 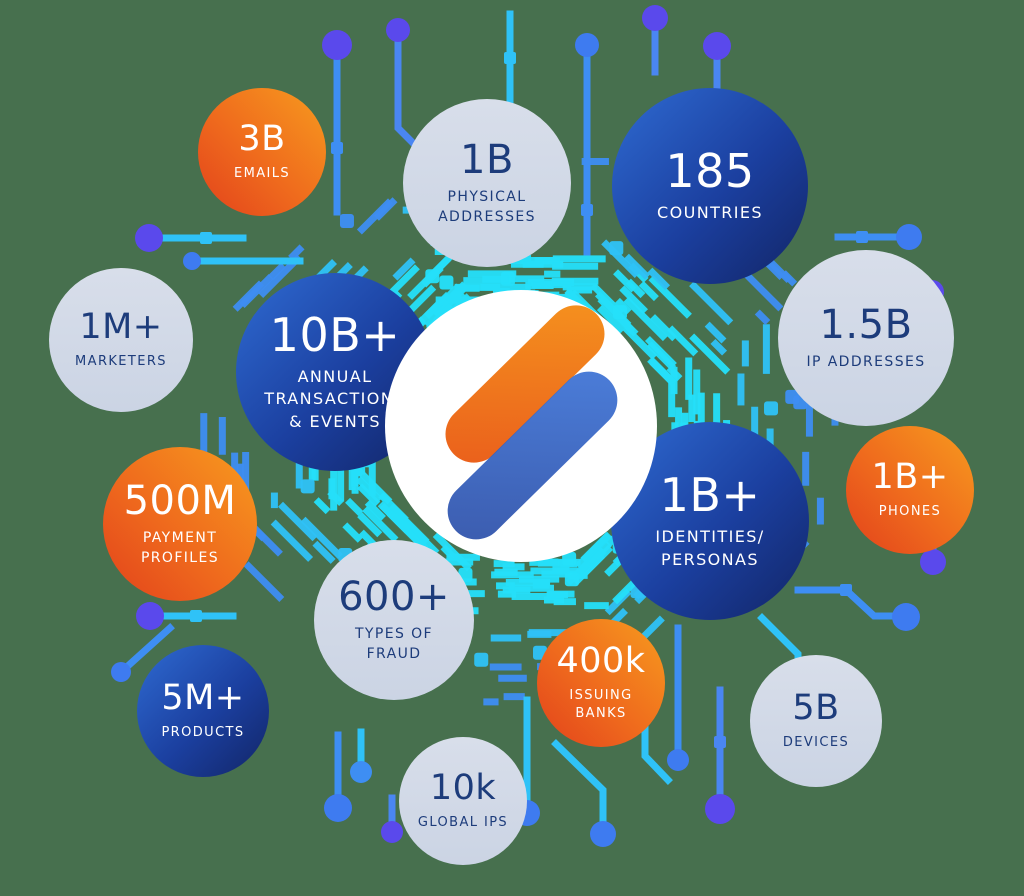 I want to click on stat-value: 400k, so click(x=601, y=660).